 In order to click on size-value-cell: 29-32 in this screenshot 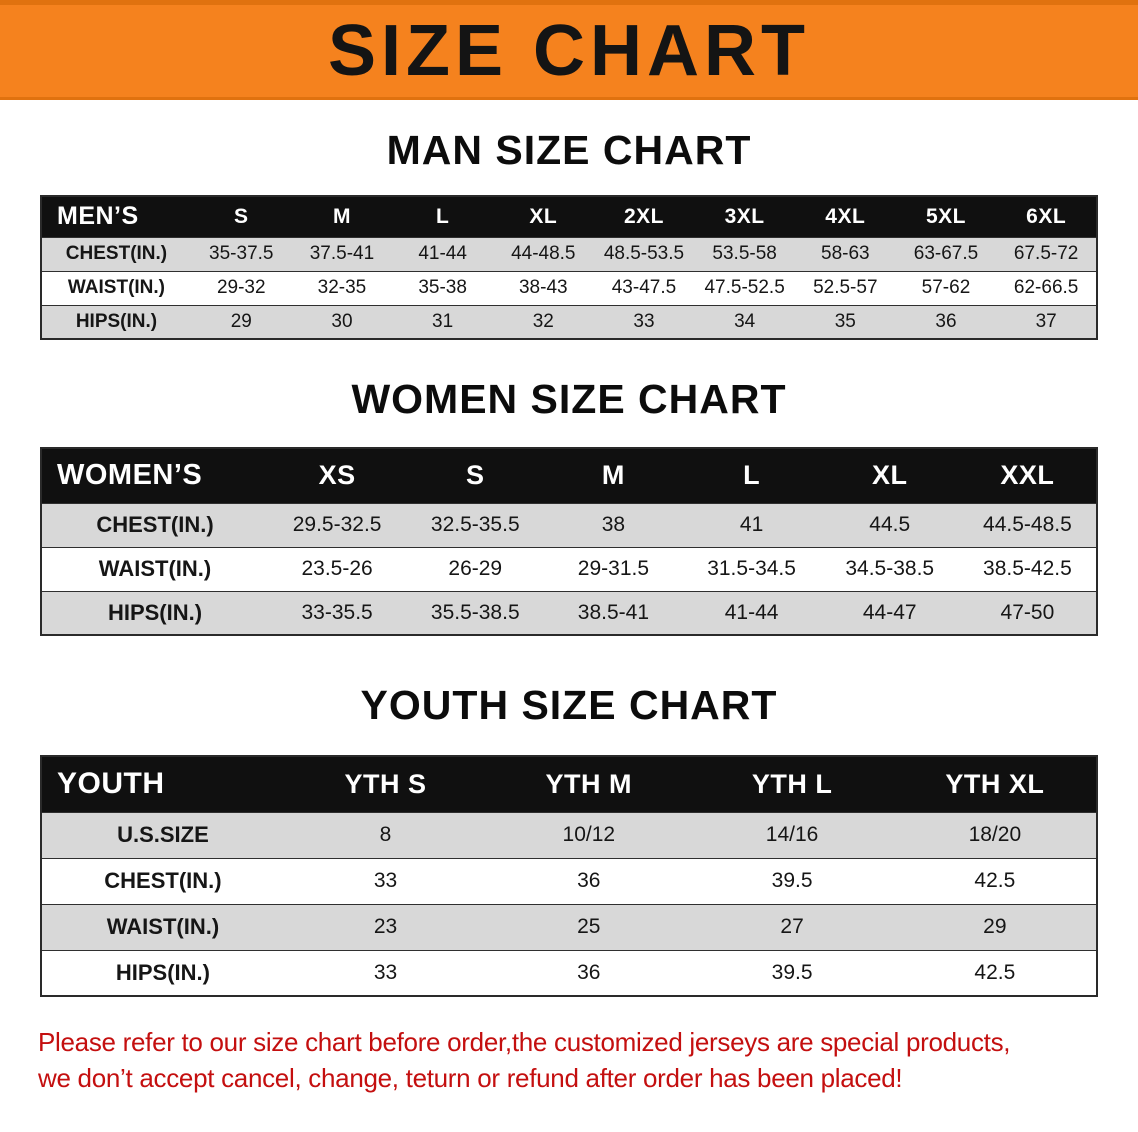, I will do `click(241, 287)`.